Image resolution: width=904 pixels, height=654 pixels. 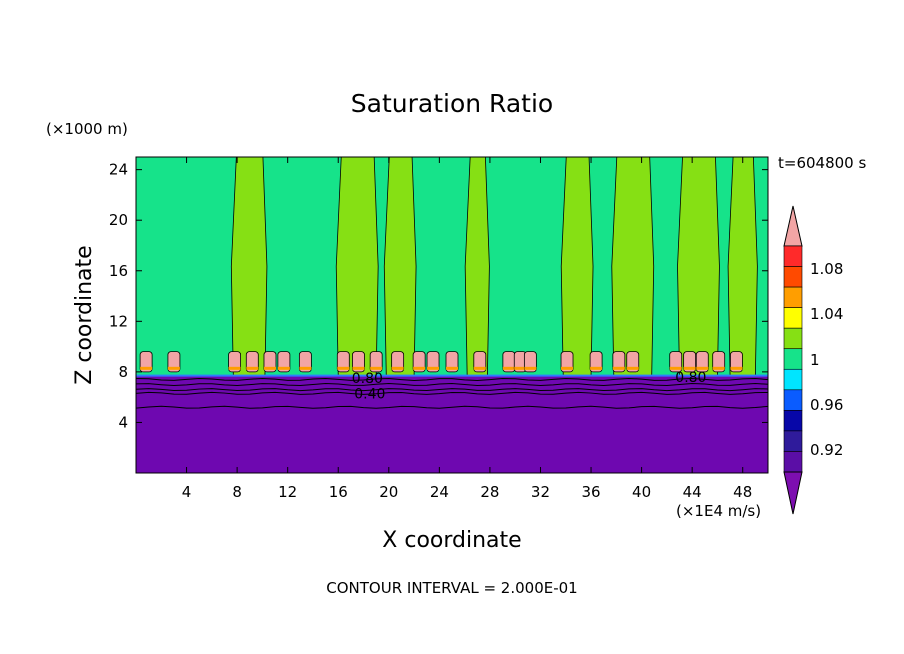 I want to click on contour-label: 0.40, so click(x=369, y=394).